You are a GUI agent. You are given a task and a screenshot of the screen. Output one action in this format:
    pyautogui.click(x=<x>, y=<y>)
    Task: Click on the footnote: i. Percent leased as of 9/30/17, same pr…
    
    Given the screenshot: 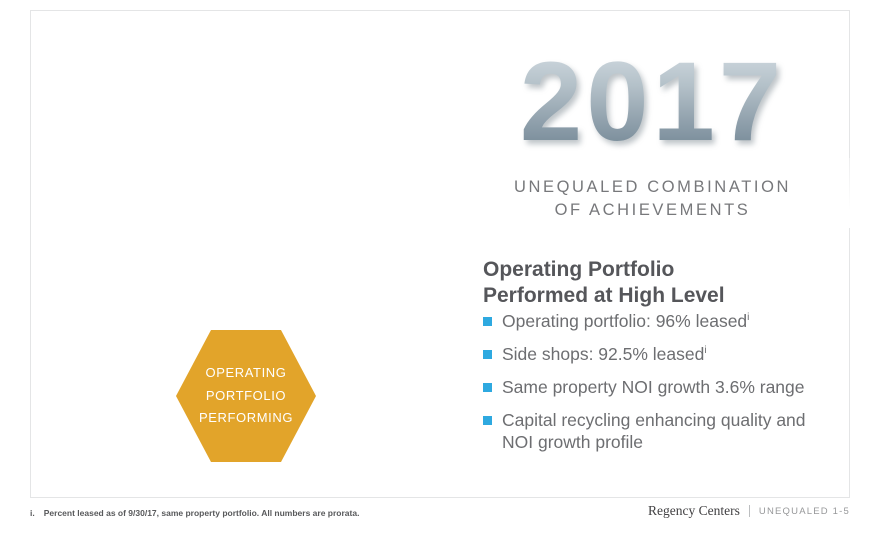 What is the action you would take?
    pyautogui.click(x=194, y=513)
    